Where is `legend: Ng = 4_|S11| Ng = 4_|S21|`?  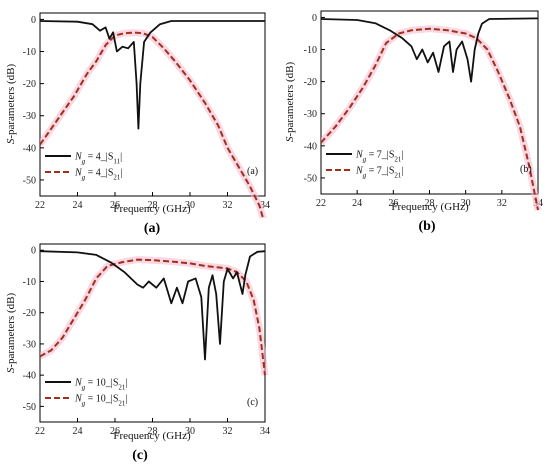
legend: Ng = 4_|S11| Ng = 4_|S21| is located at coordinates (83, 167).